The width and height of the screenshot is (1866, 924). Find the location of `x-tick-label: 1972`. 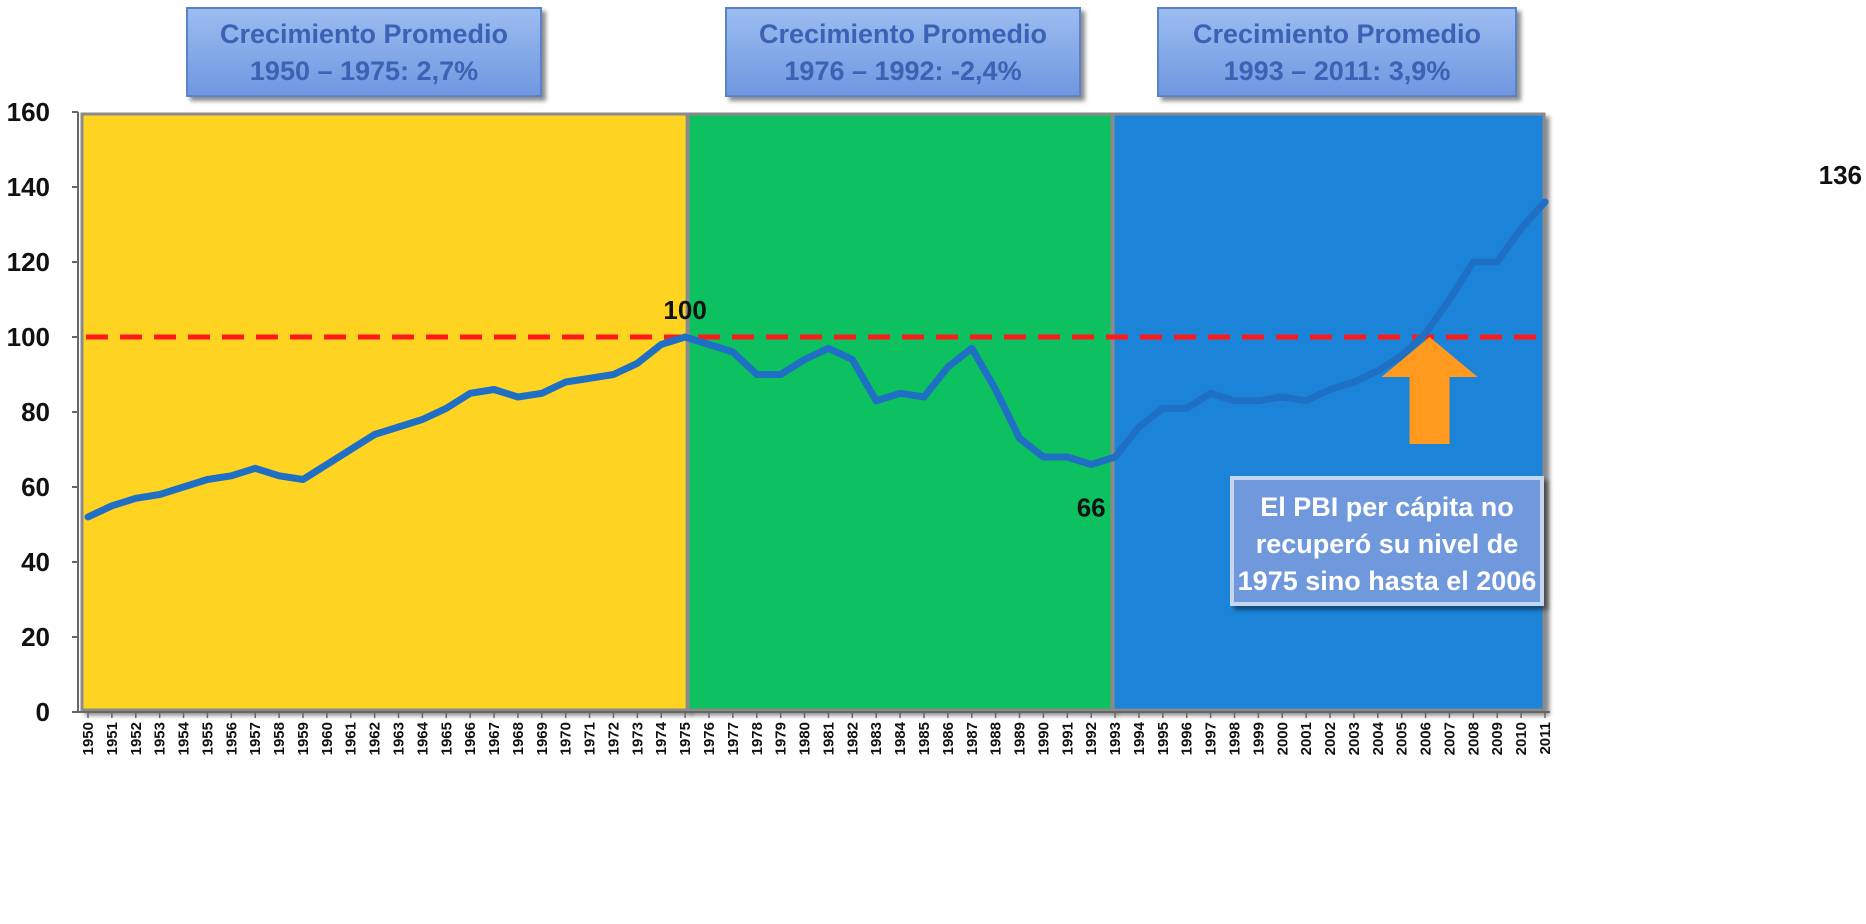

x-tick-label: 1972 is located at coordinates (613, 738).